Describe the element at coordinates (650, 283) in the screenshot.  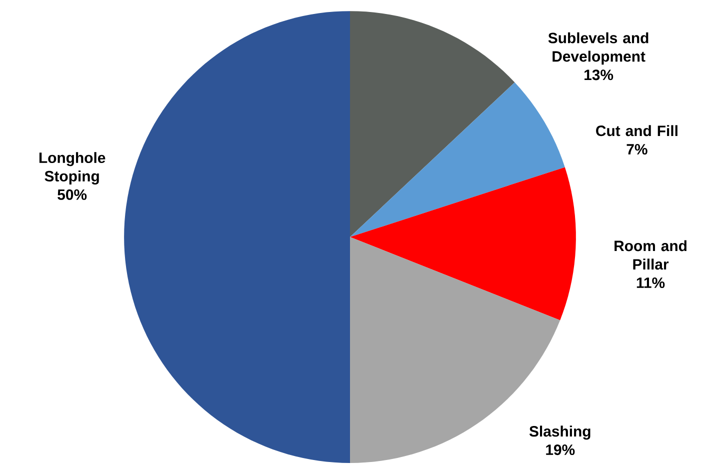
I see `data-label: 11%` at that location.